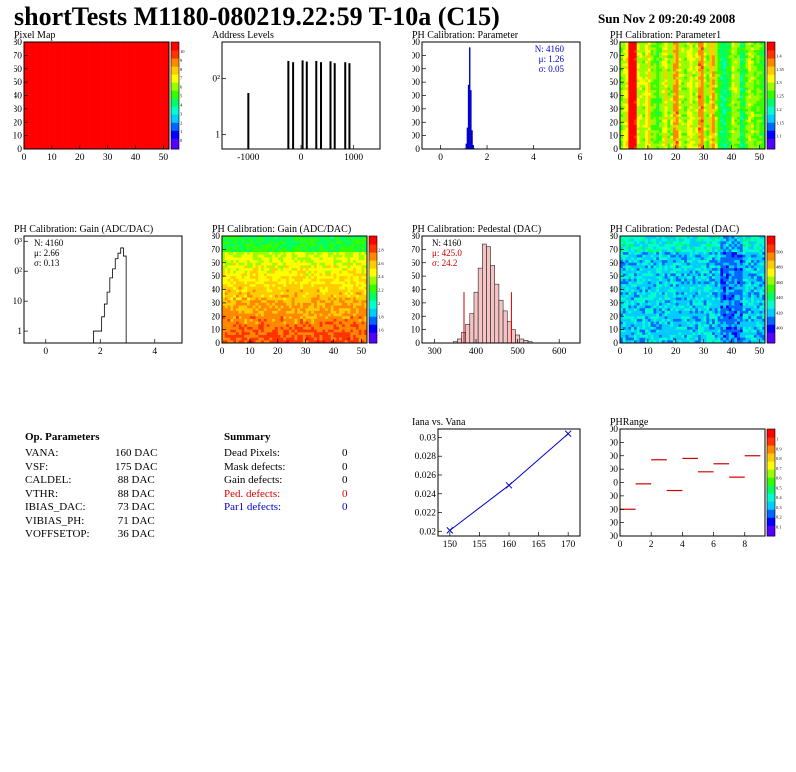 Image resolution: width=796 pixels, height=772 pixels. Describe the element at coordinates (417, 344) in the screenshot. I see `ph-cal-pedestal-hist-ytick-label: 0` at that location.